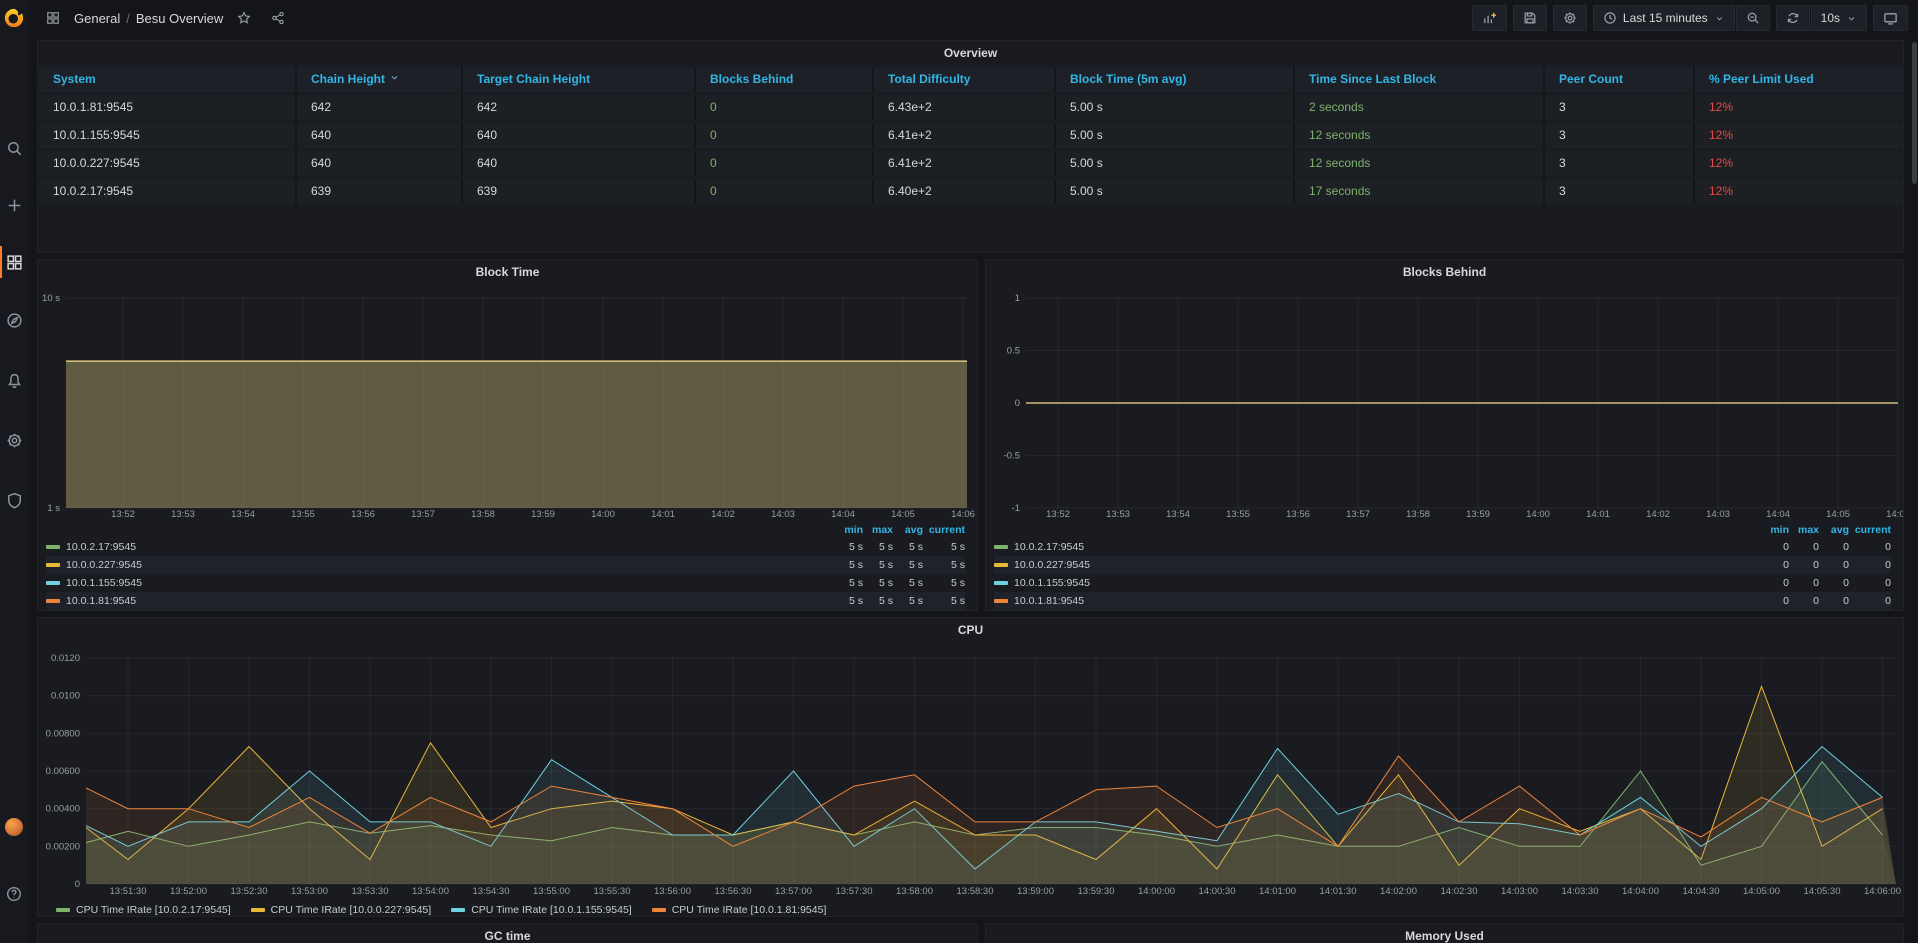  Describe the element at coordinates (14, 205) in the screenshot. I see `sidebar-item-create` at that location.